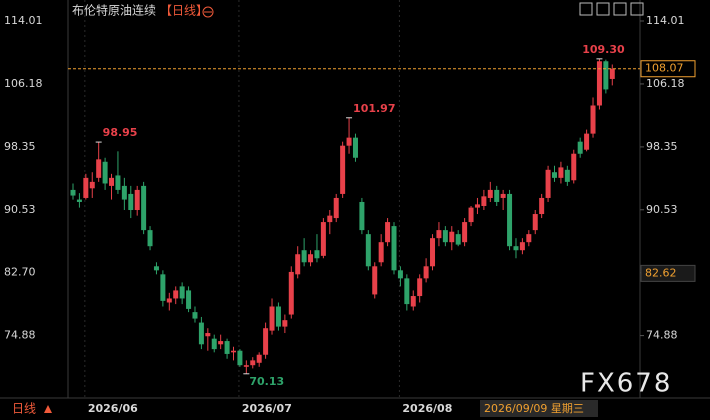 The height and width of the screenshot is (420, 710). Describe the element at coordinates (603, 49) in the screenshot. I see `extreme-label: 109.30` at that location.